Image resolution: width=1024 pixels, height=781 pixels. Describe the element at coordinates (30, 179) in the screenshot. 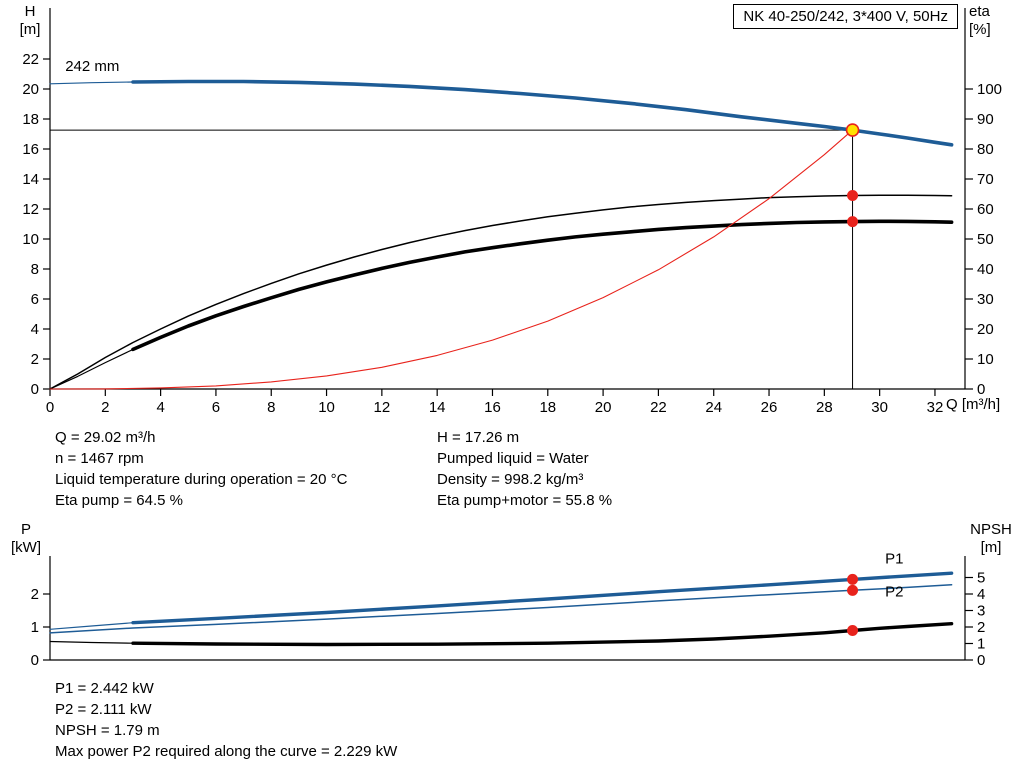

I see `left-tick-label: 14` at that location.